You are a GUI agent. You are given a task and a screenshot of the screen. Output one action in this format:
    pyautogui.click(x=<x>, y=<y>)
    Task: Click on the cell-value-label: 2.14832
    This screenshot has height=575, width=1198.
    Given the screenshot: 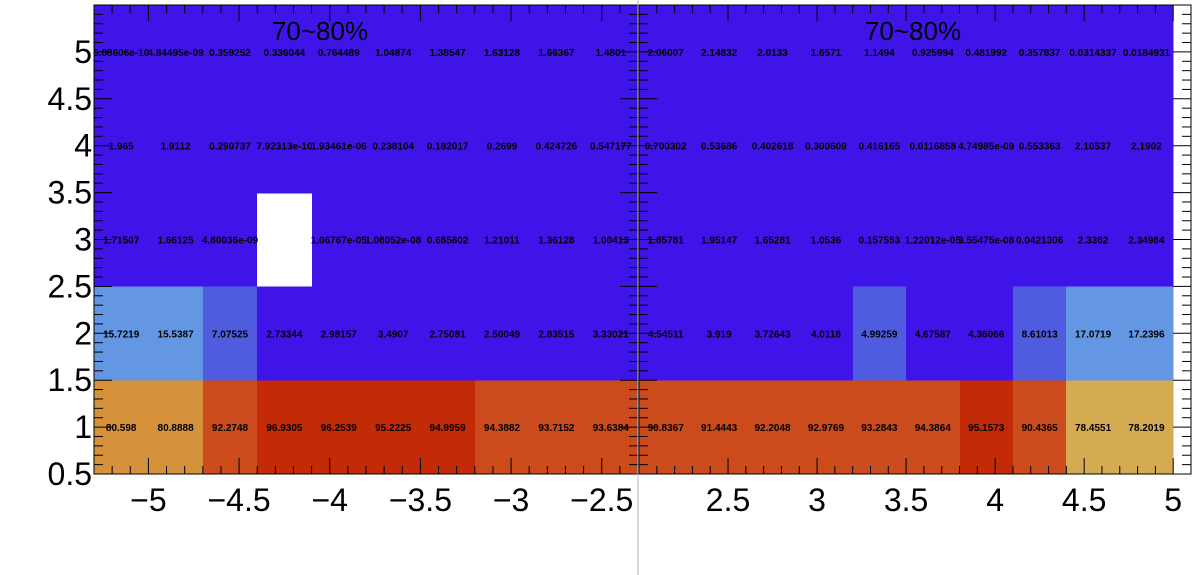 What is the action you would take?
    pyautogui.click(x=719, y=53)
    